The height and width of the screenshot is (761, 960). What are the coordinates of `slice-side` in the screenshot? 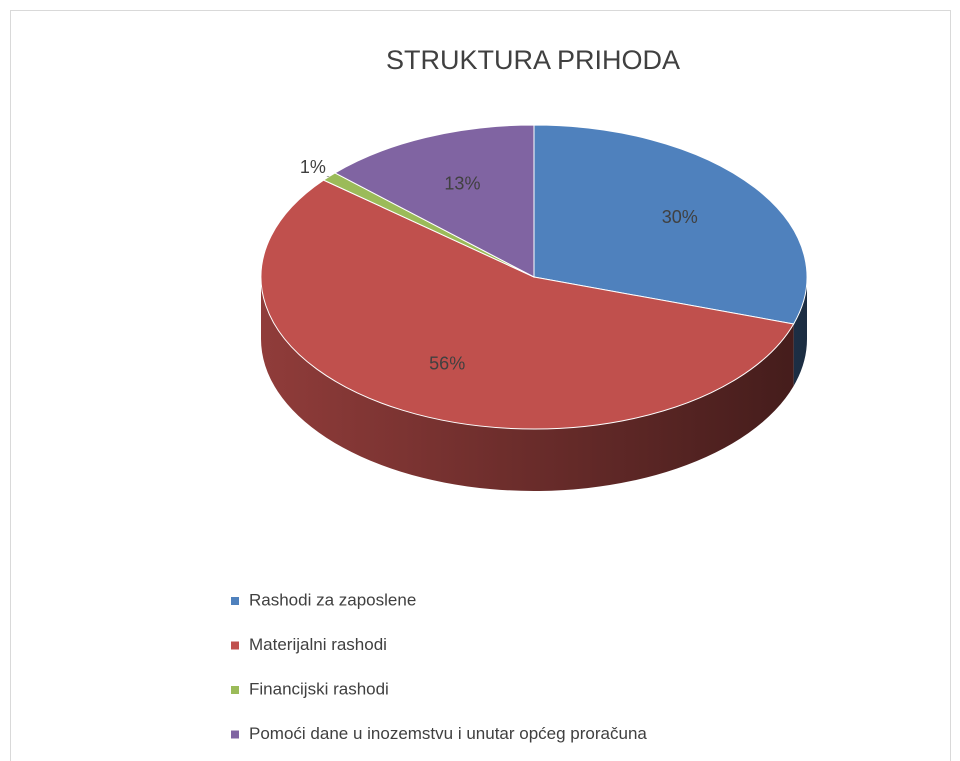 It's located at (800, 331).